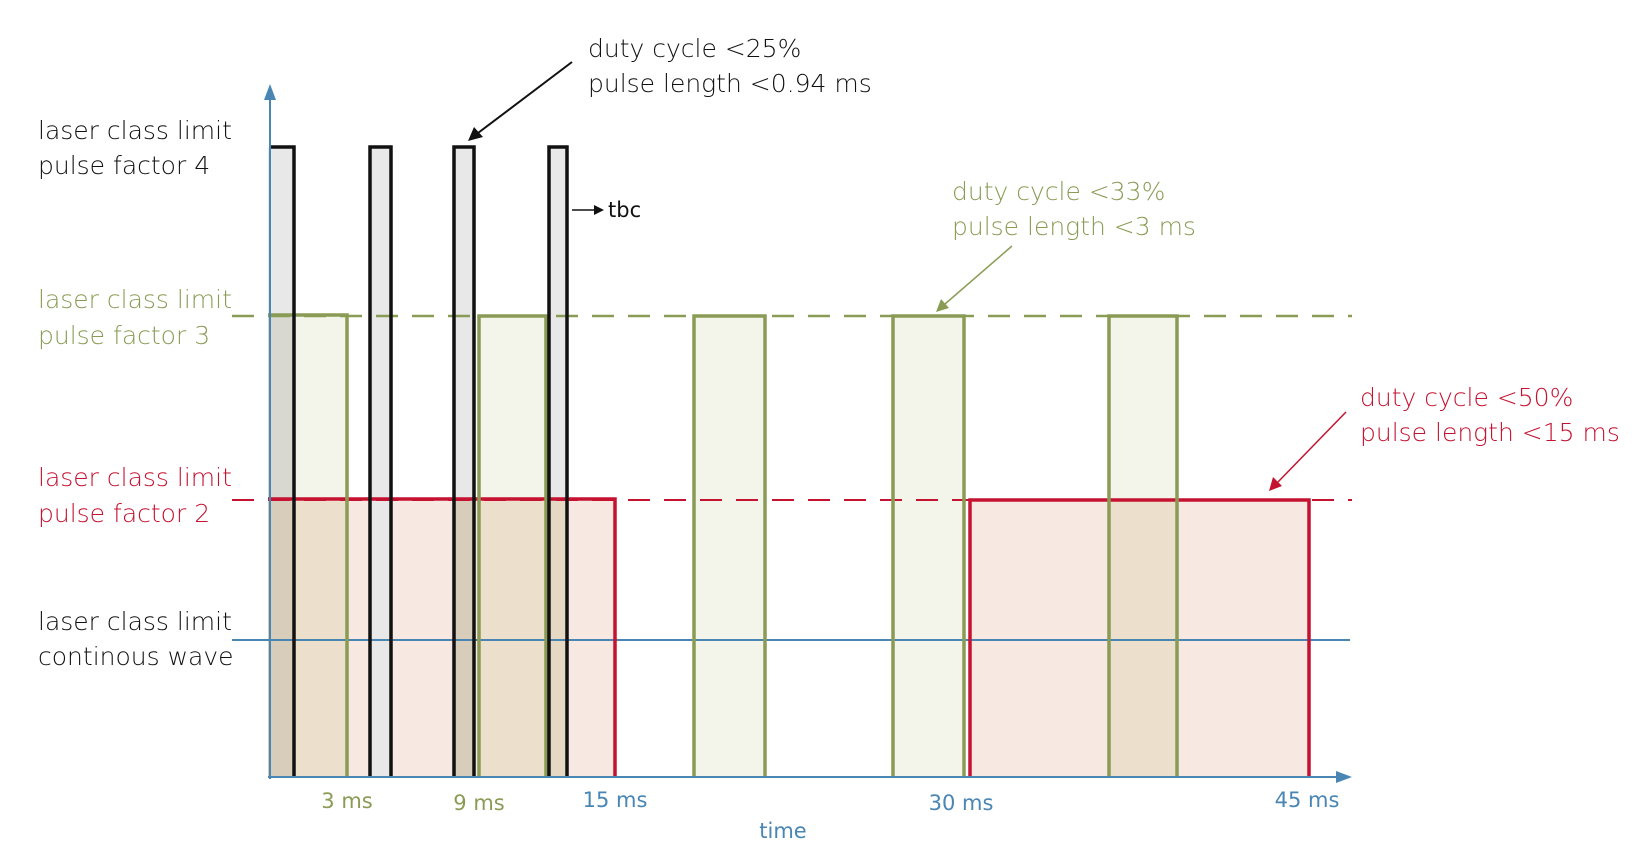 The height and width of the screenshot is (852, 1632). What do you see at coordinates (124, 513) in the screenshot?
I see `pf2-label-line2: pulse factor 2` at bounding box center [124, 513].